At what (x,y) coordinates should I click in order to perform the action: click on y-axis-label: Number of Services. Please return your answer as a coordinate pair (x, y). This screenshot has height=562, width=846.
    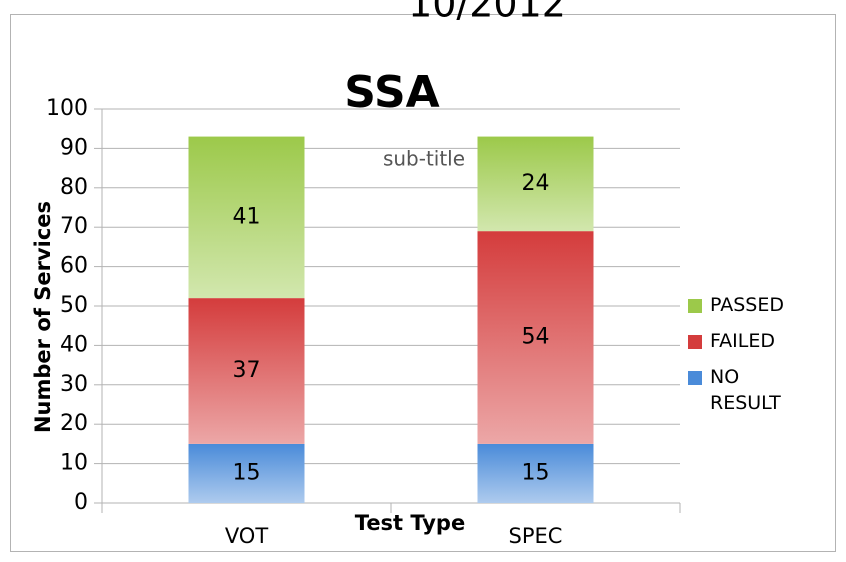
    Looking at the image, I should click on (43, 317).